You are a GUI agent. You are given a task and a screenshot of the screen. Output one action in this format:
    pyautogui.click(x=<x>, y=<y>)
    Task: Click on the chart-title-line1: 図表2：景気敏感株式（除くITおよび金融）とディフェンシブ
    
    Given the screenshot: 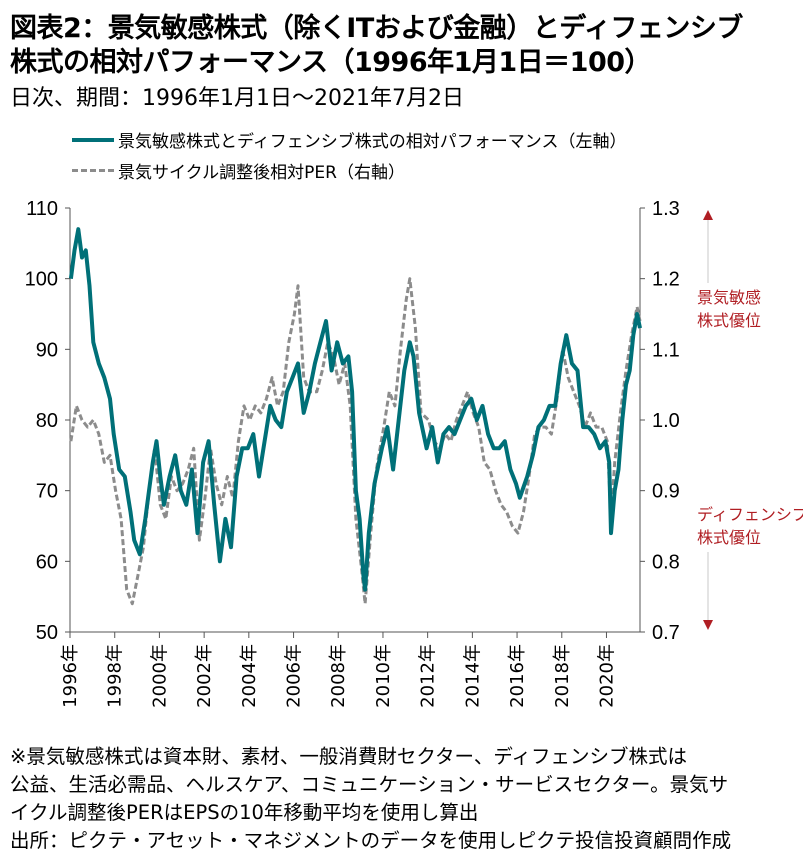 What is the action you would take?
    pyautogui.click(x=376, y=28)
    